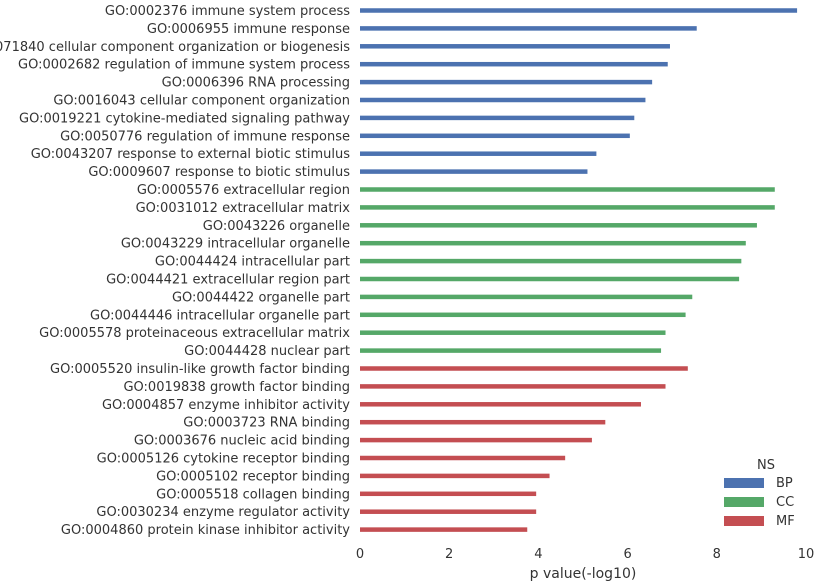  I want to click on category-label: GO:0044422 organelle part, so click(261, 297).